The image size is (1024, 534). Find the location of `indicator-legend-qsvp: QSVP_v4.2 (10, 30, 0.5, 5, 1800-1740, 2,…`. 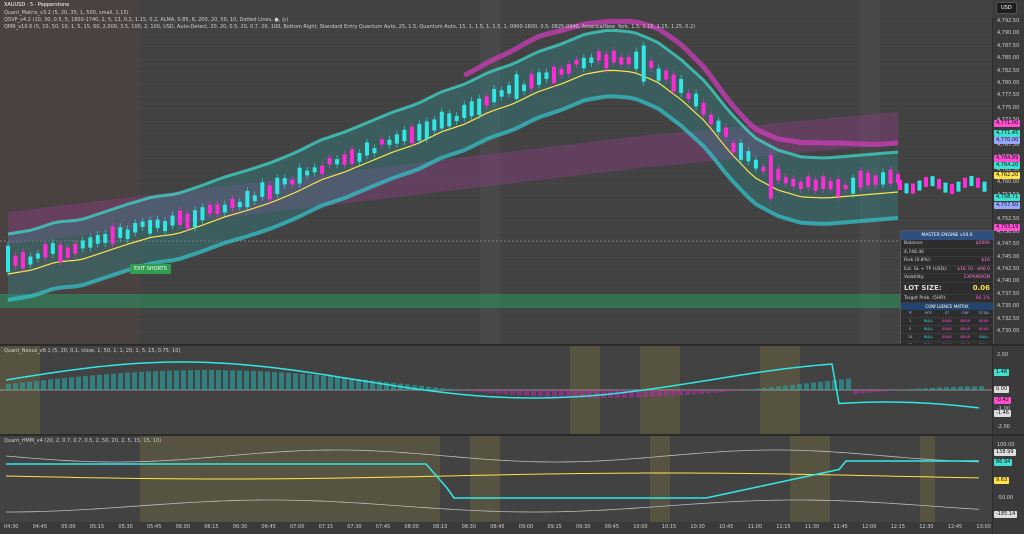

indicator-legend-qsvp: QSVP_v4.2 (10, 30, 0.5, 5, 1800-1740, 2,… is located at coordinates (146, 20).